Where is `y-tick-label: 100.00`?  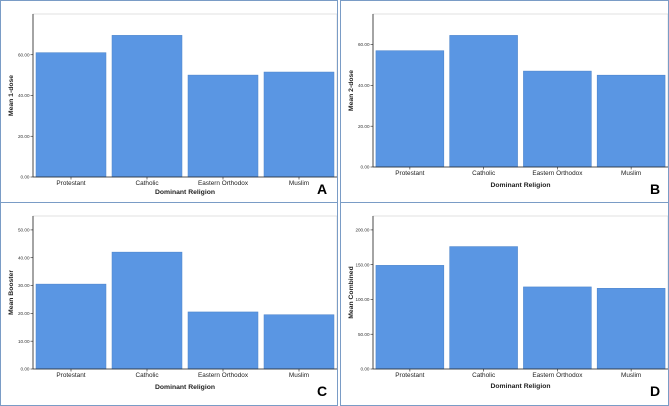
y-tick-label: 100.00 is located at coordinates (362, 299).